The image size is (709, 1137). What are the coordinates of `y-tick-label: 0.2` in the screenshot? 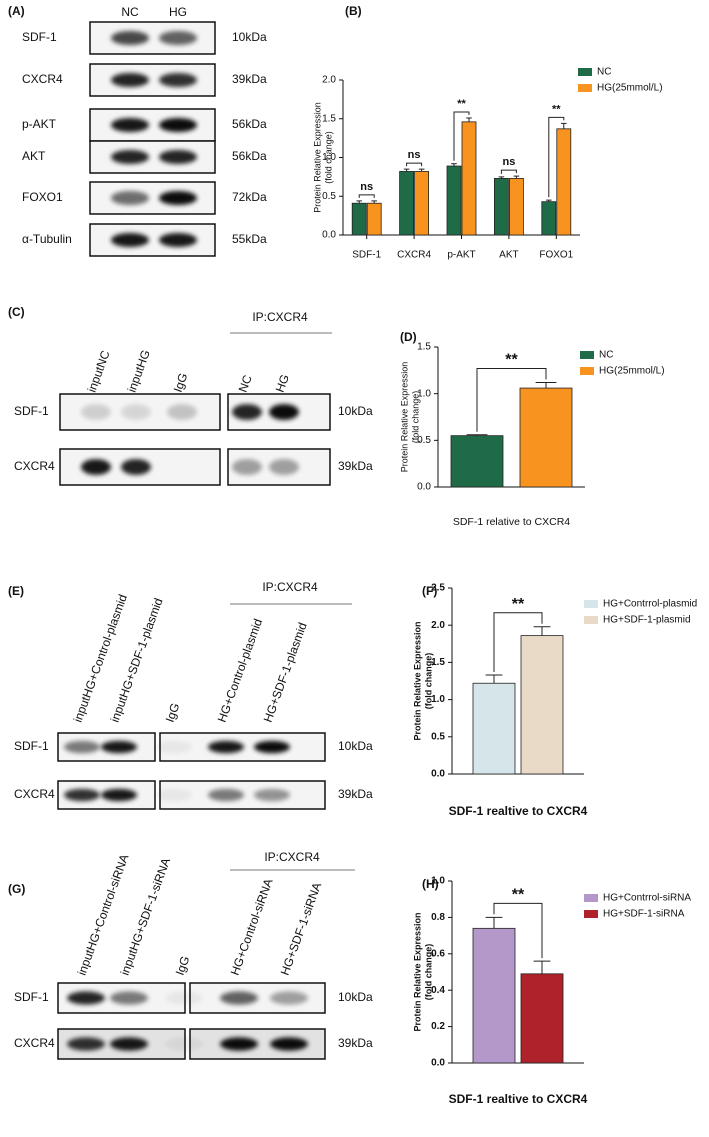 It's located at (438, 1026).